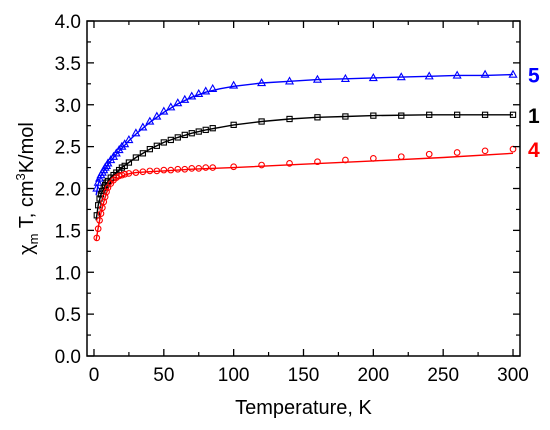 The height and width of the screenshot is (430, 550). I want to click on y-axis-title-superscript: 3, so click(20, 176).